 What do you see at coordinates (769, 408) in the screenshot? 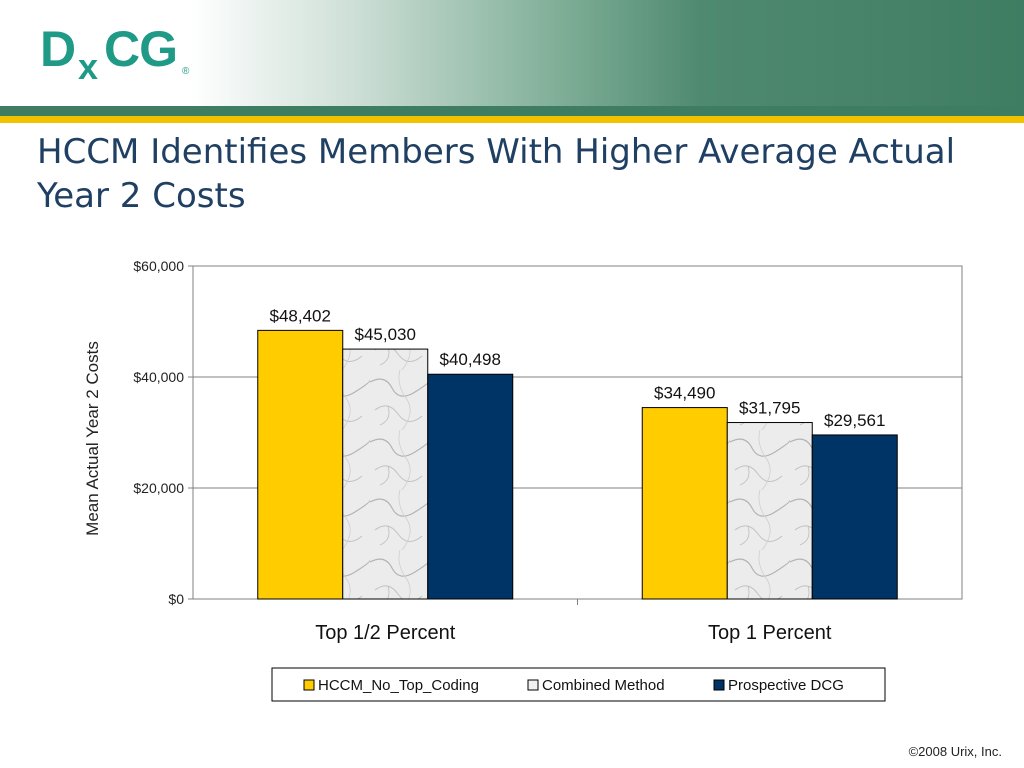
I see `bar-data-label: $31,795` at bounding box center [769, 408].